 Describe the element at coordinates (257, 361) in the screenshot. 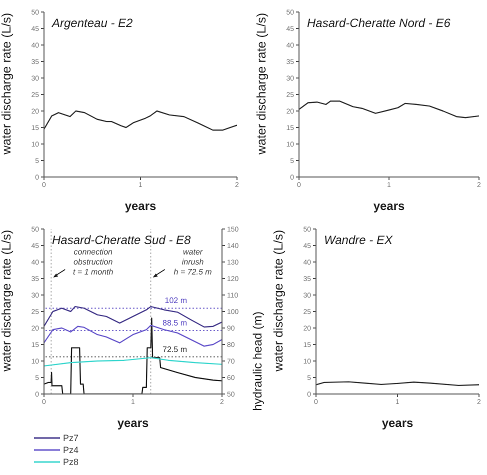

I see `y2-axis-title: hydraulic head (m)` at that location.